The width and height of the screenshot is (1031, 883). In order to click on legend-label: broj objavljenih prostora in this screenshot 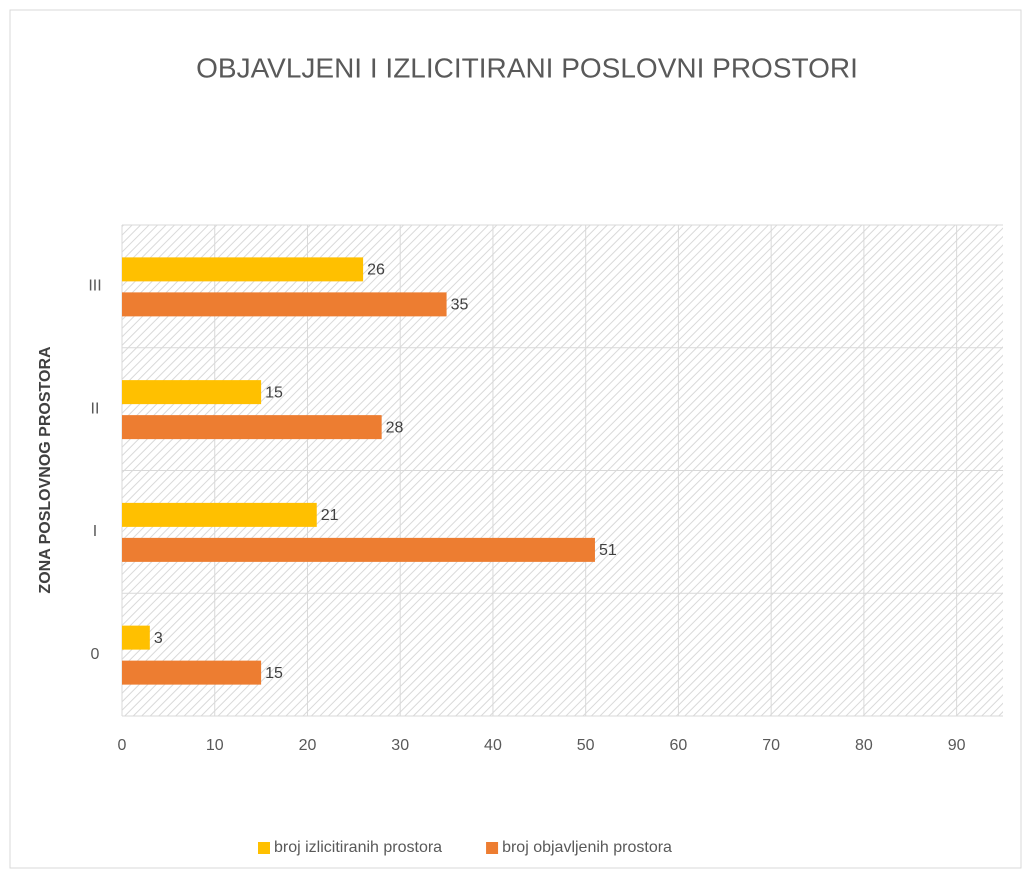, I will do `click(587, 847)`.